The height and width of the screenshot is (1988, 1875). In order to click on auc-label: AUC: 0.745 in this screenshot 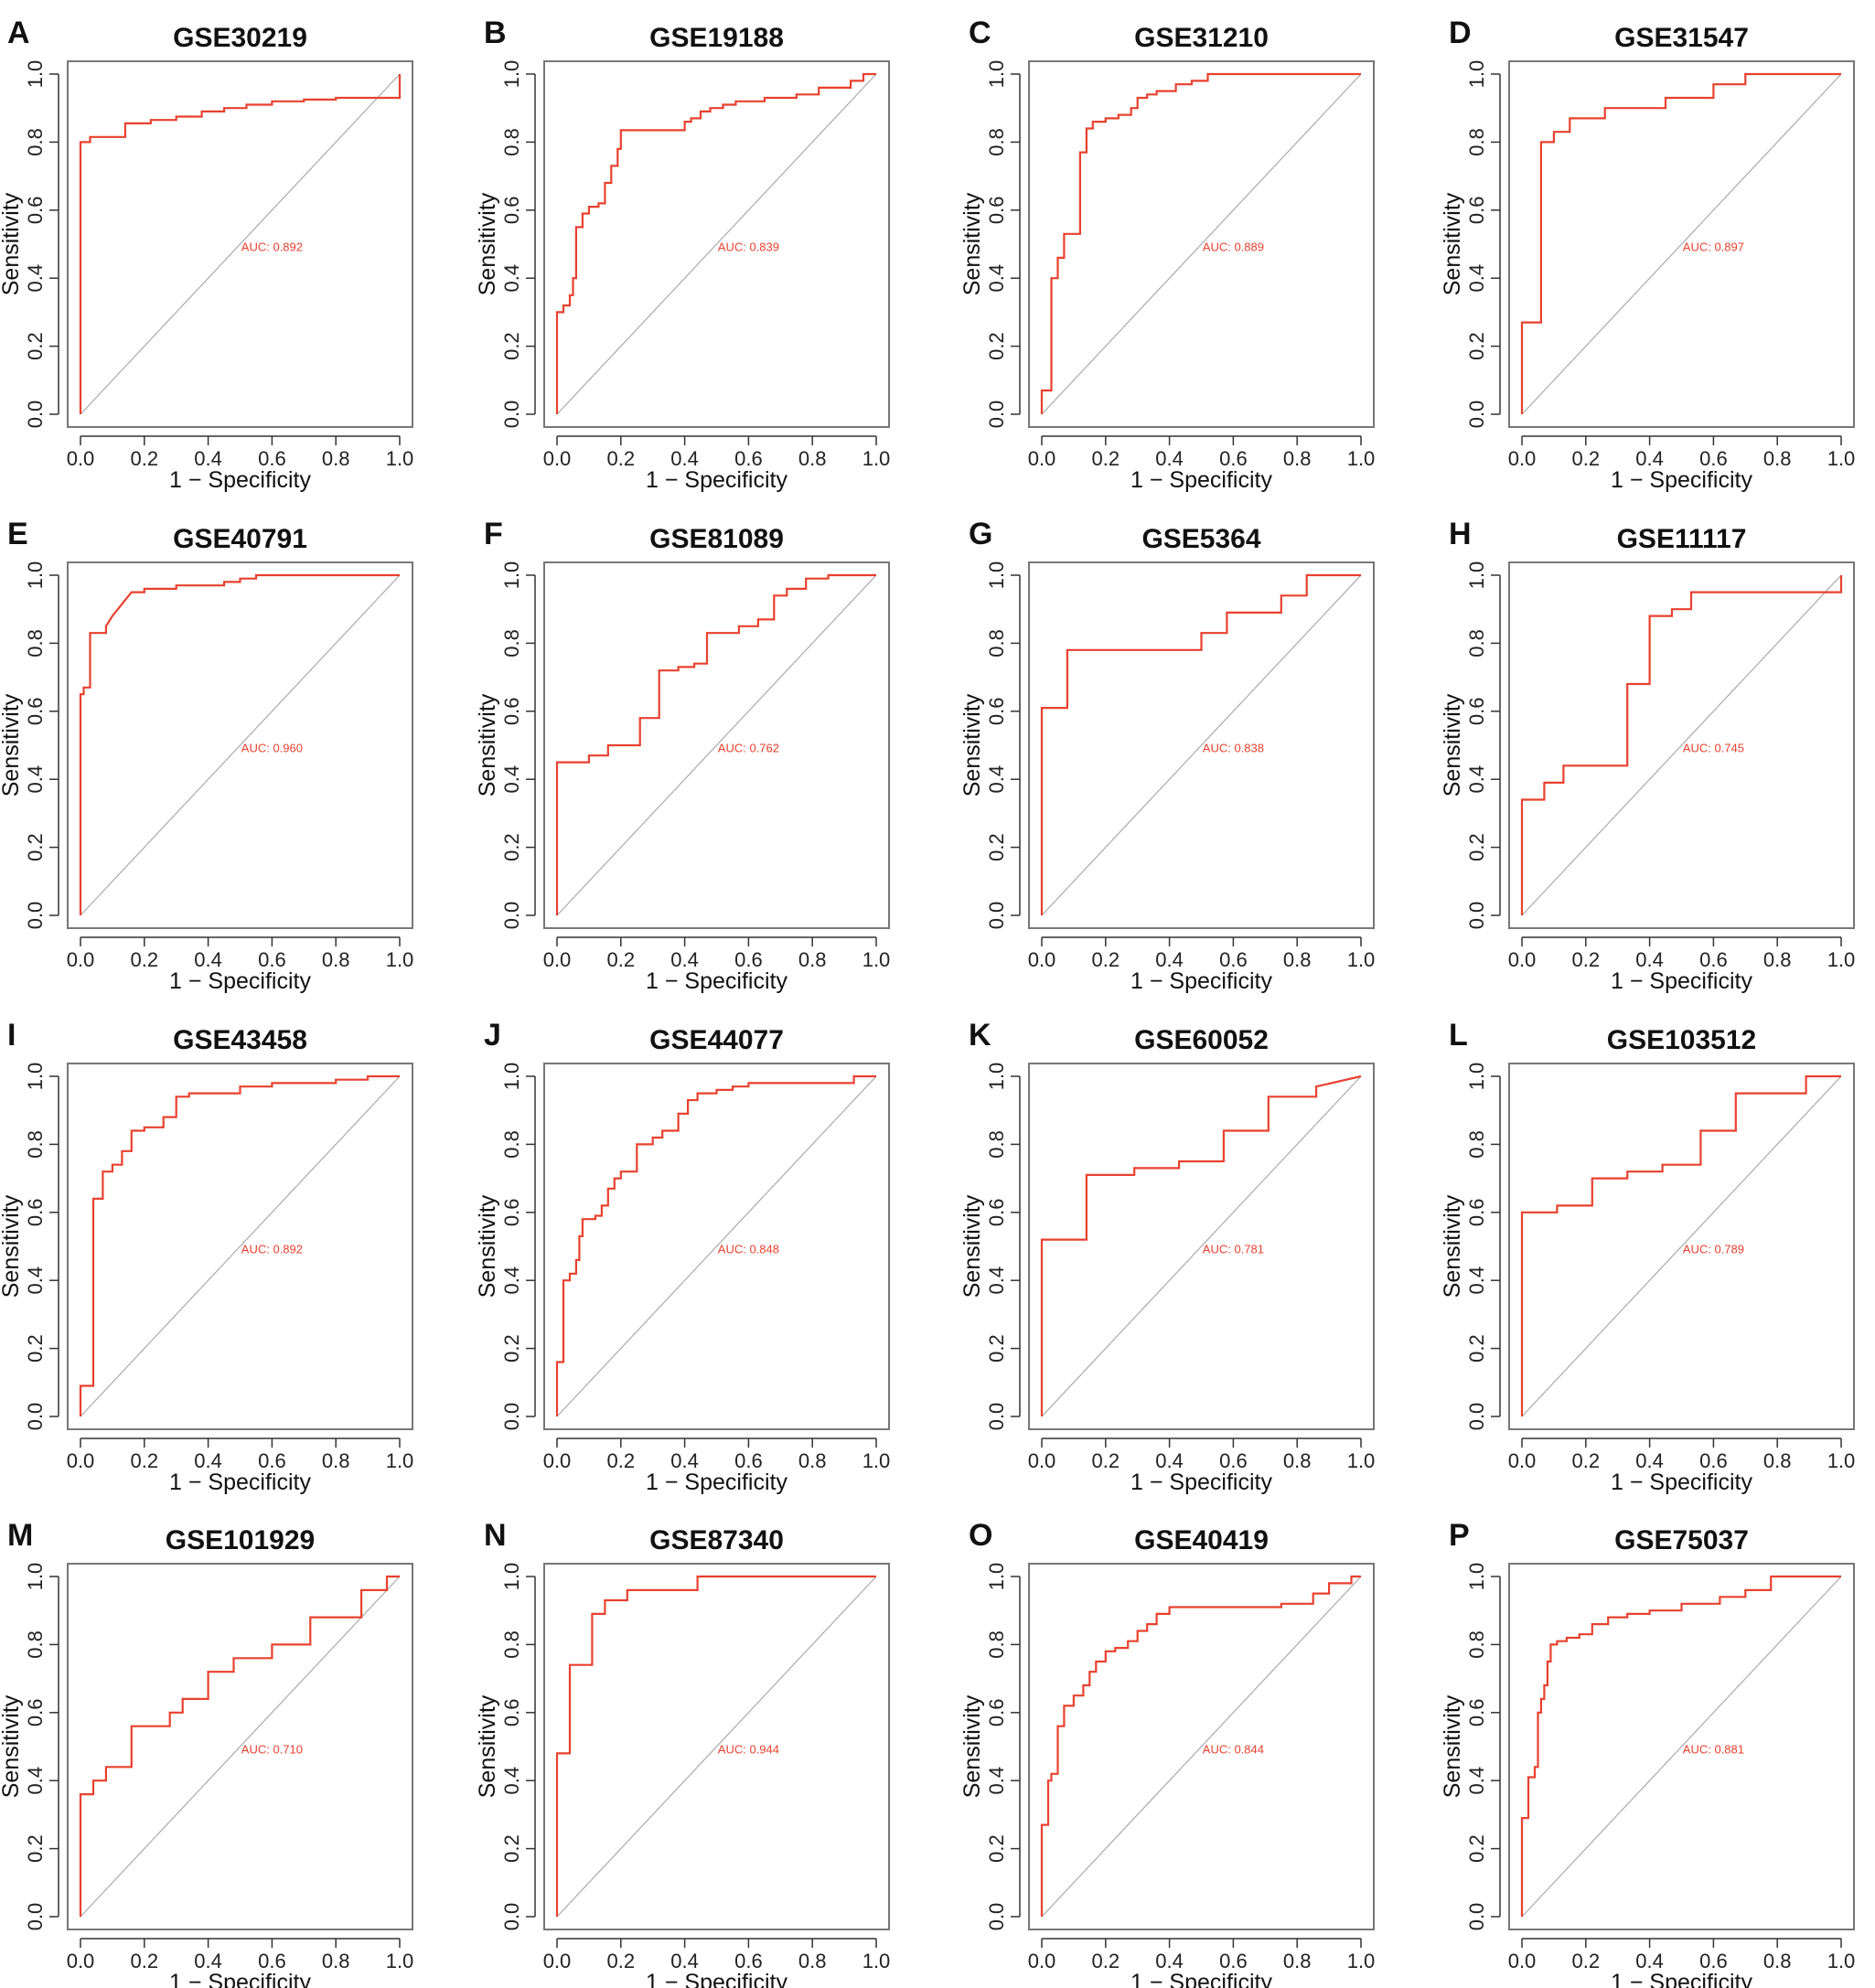, I will do `click(1713, 747)`.